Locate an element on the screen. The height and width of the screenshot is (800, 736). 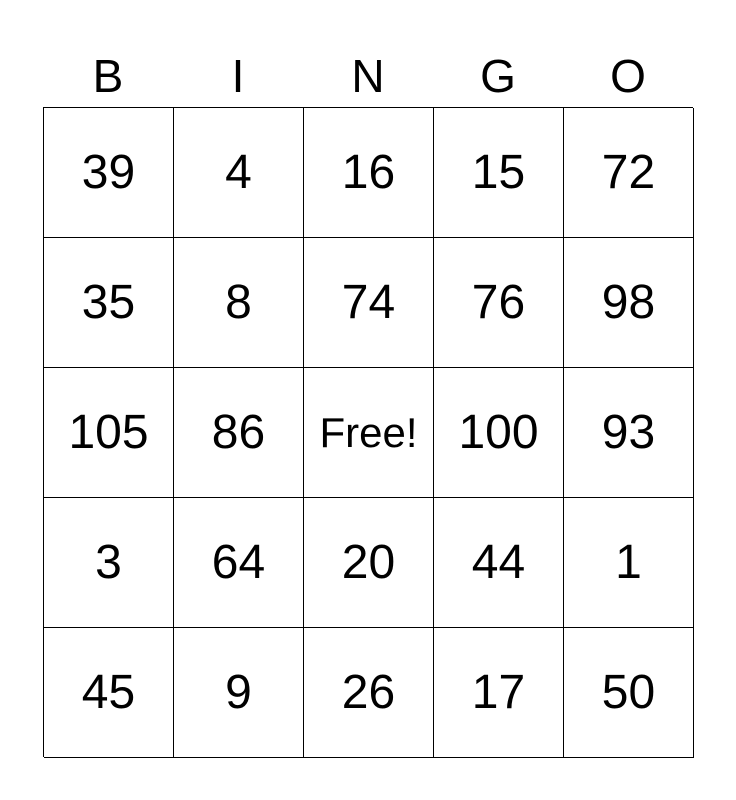
bingo-cell: 74 is located at coordinates (369, 303).